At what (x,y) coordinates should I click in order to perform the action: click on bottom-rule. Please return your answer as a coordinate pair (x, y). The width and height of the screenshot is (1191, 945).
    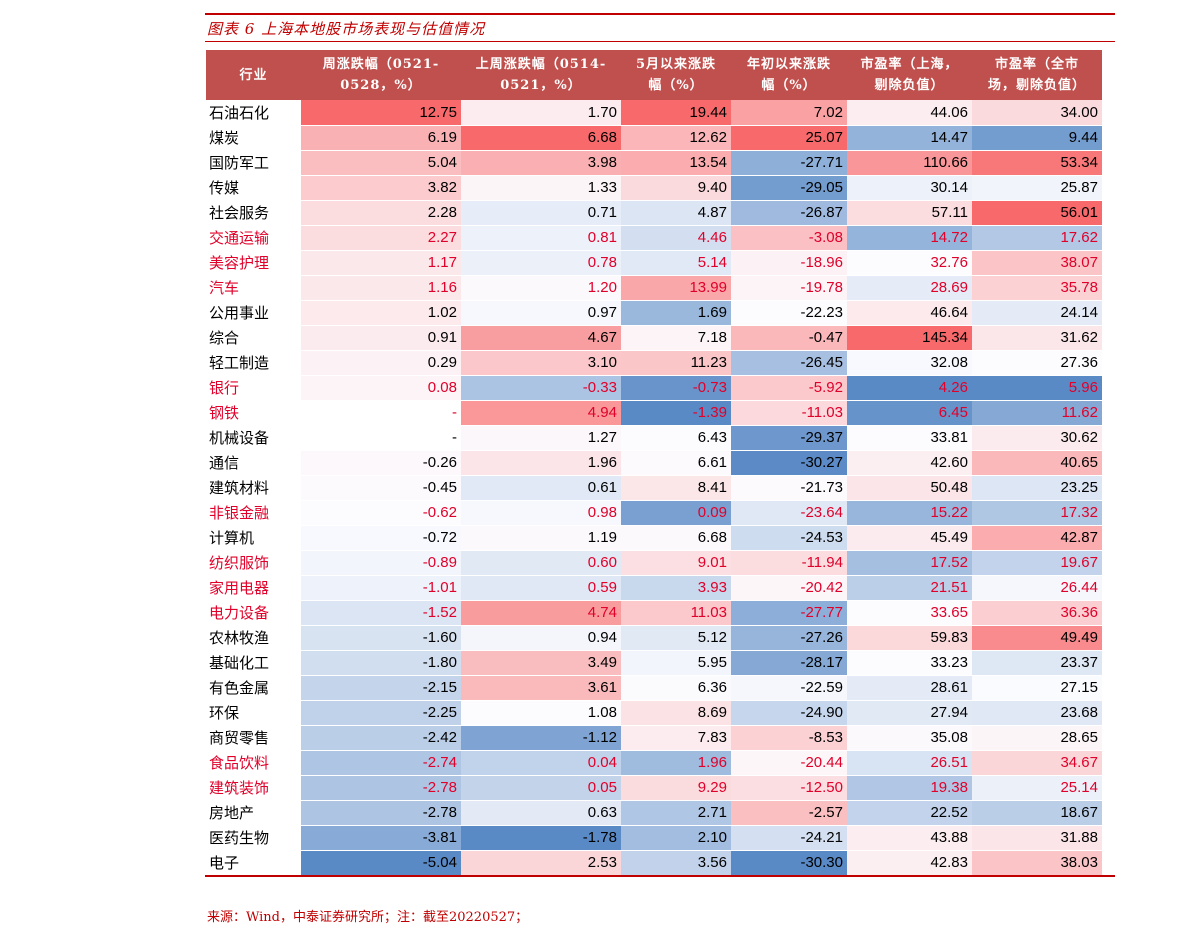
    Looking at the image, I should click on (660, 876).